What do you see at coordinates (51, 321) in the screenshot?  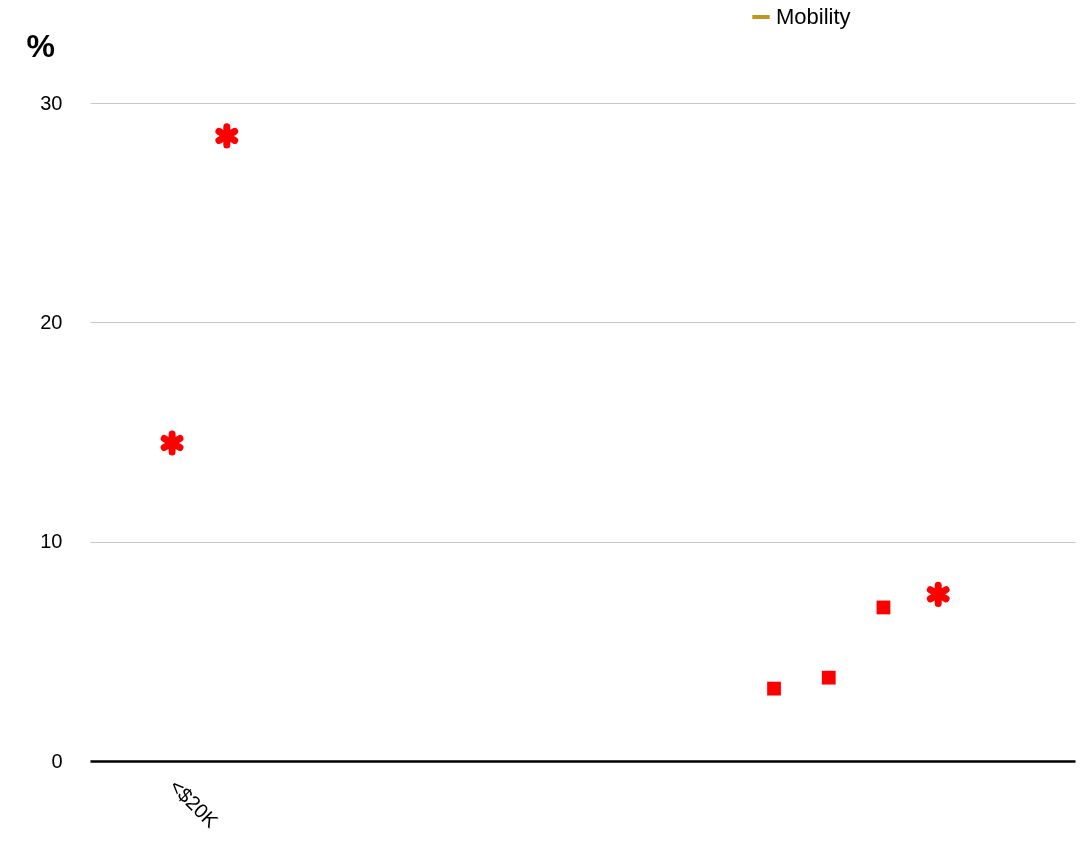 I see `y-tick-label: 20` at bounding box center [51, 321].